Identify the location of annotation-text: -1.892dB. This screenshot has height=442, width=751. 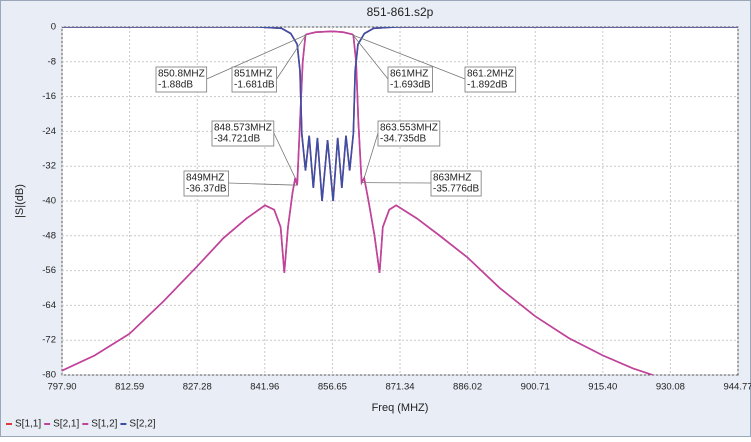
(487, 85).